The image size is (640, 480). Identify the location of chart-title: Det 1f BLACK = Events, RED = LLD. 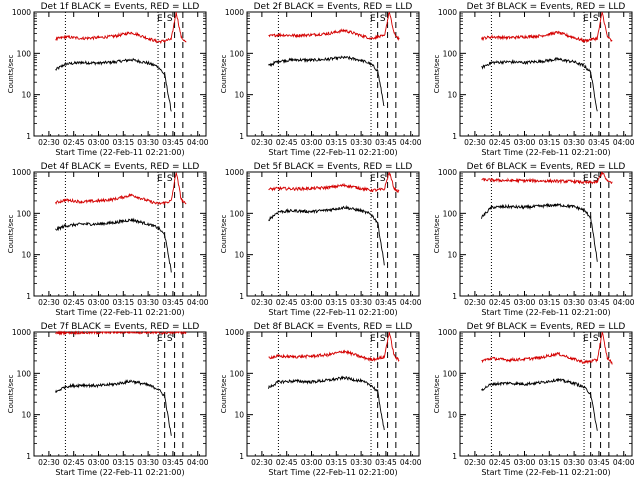
(120, 7).